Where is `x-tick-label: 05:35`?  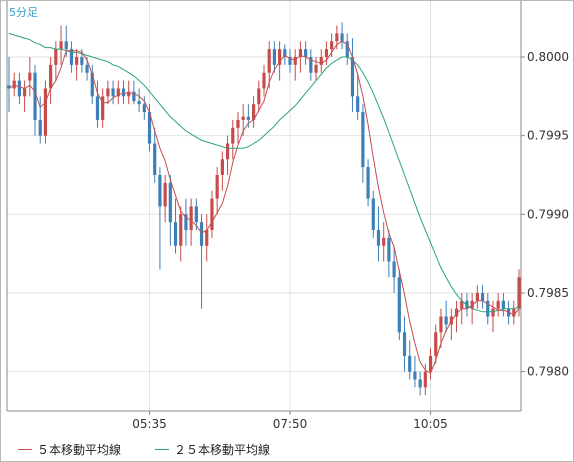
x-tick-label: 05:35 is located at coordinates (149, 424).